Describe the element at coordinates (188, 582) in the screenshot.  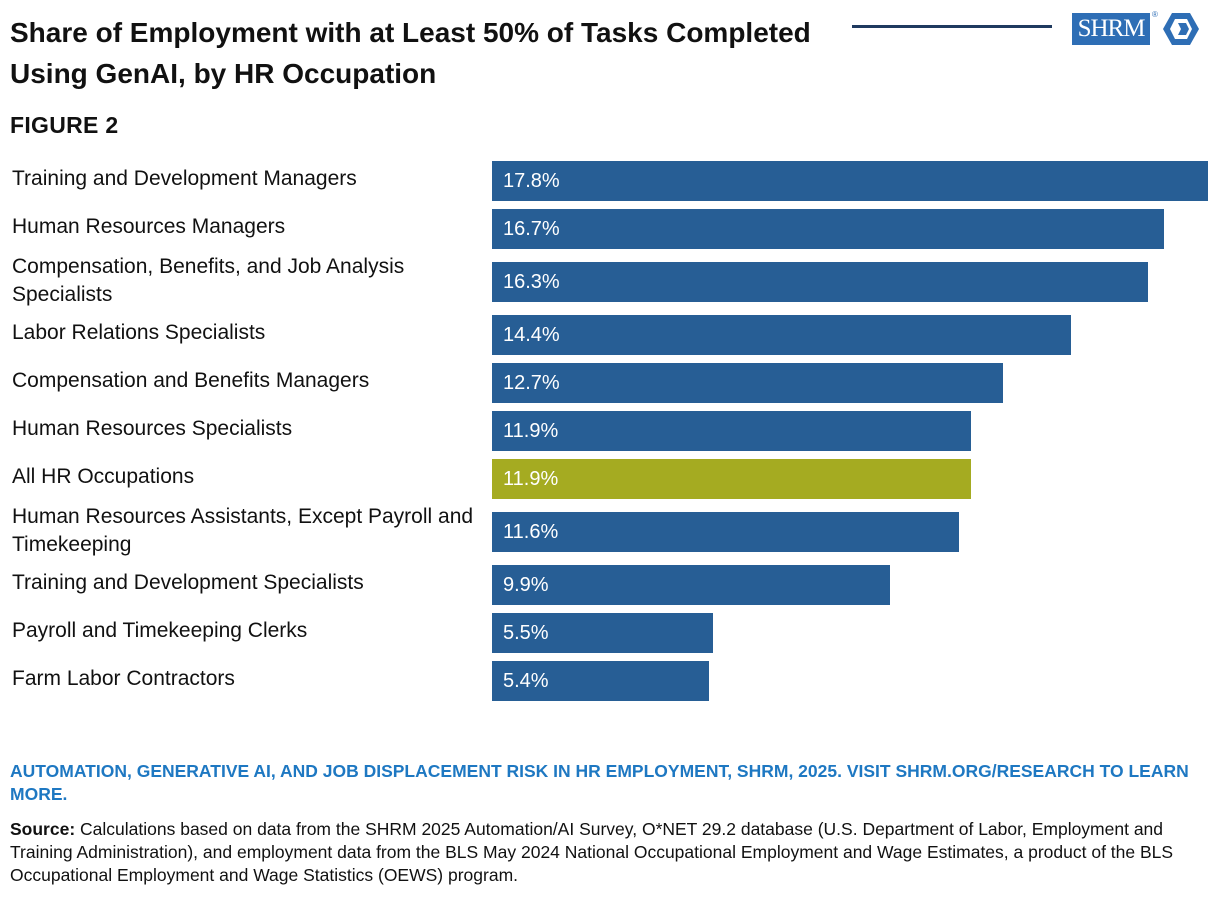
I see `category-label: Training and Development Specialists` at that location.